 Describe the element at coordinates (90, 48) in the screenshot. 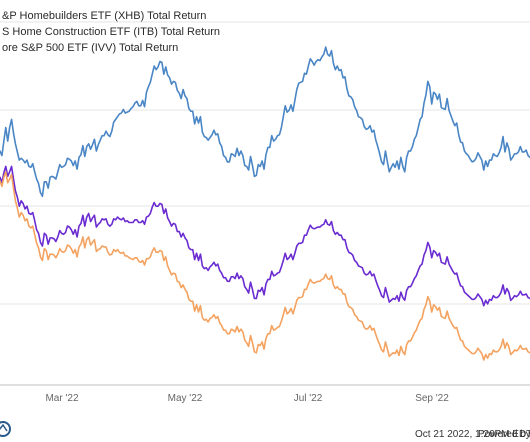

I see `legend-ivv: ore S&P 500 ETF (IVV) Total Return` at that location.